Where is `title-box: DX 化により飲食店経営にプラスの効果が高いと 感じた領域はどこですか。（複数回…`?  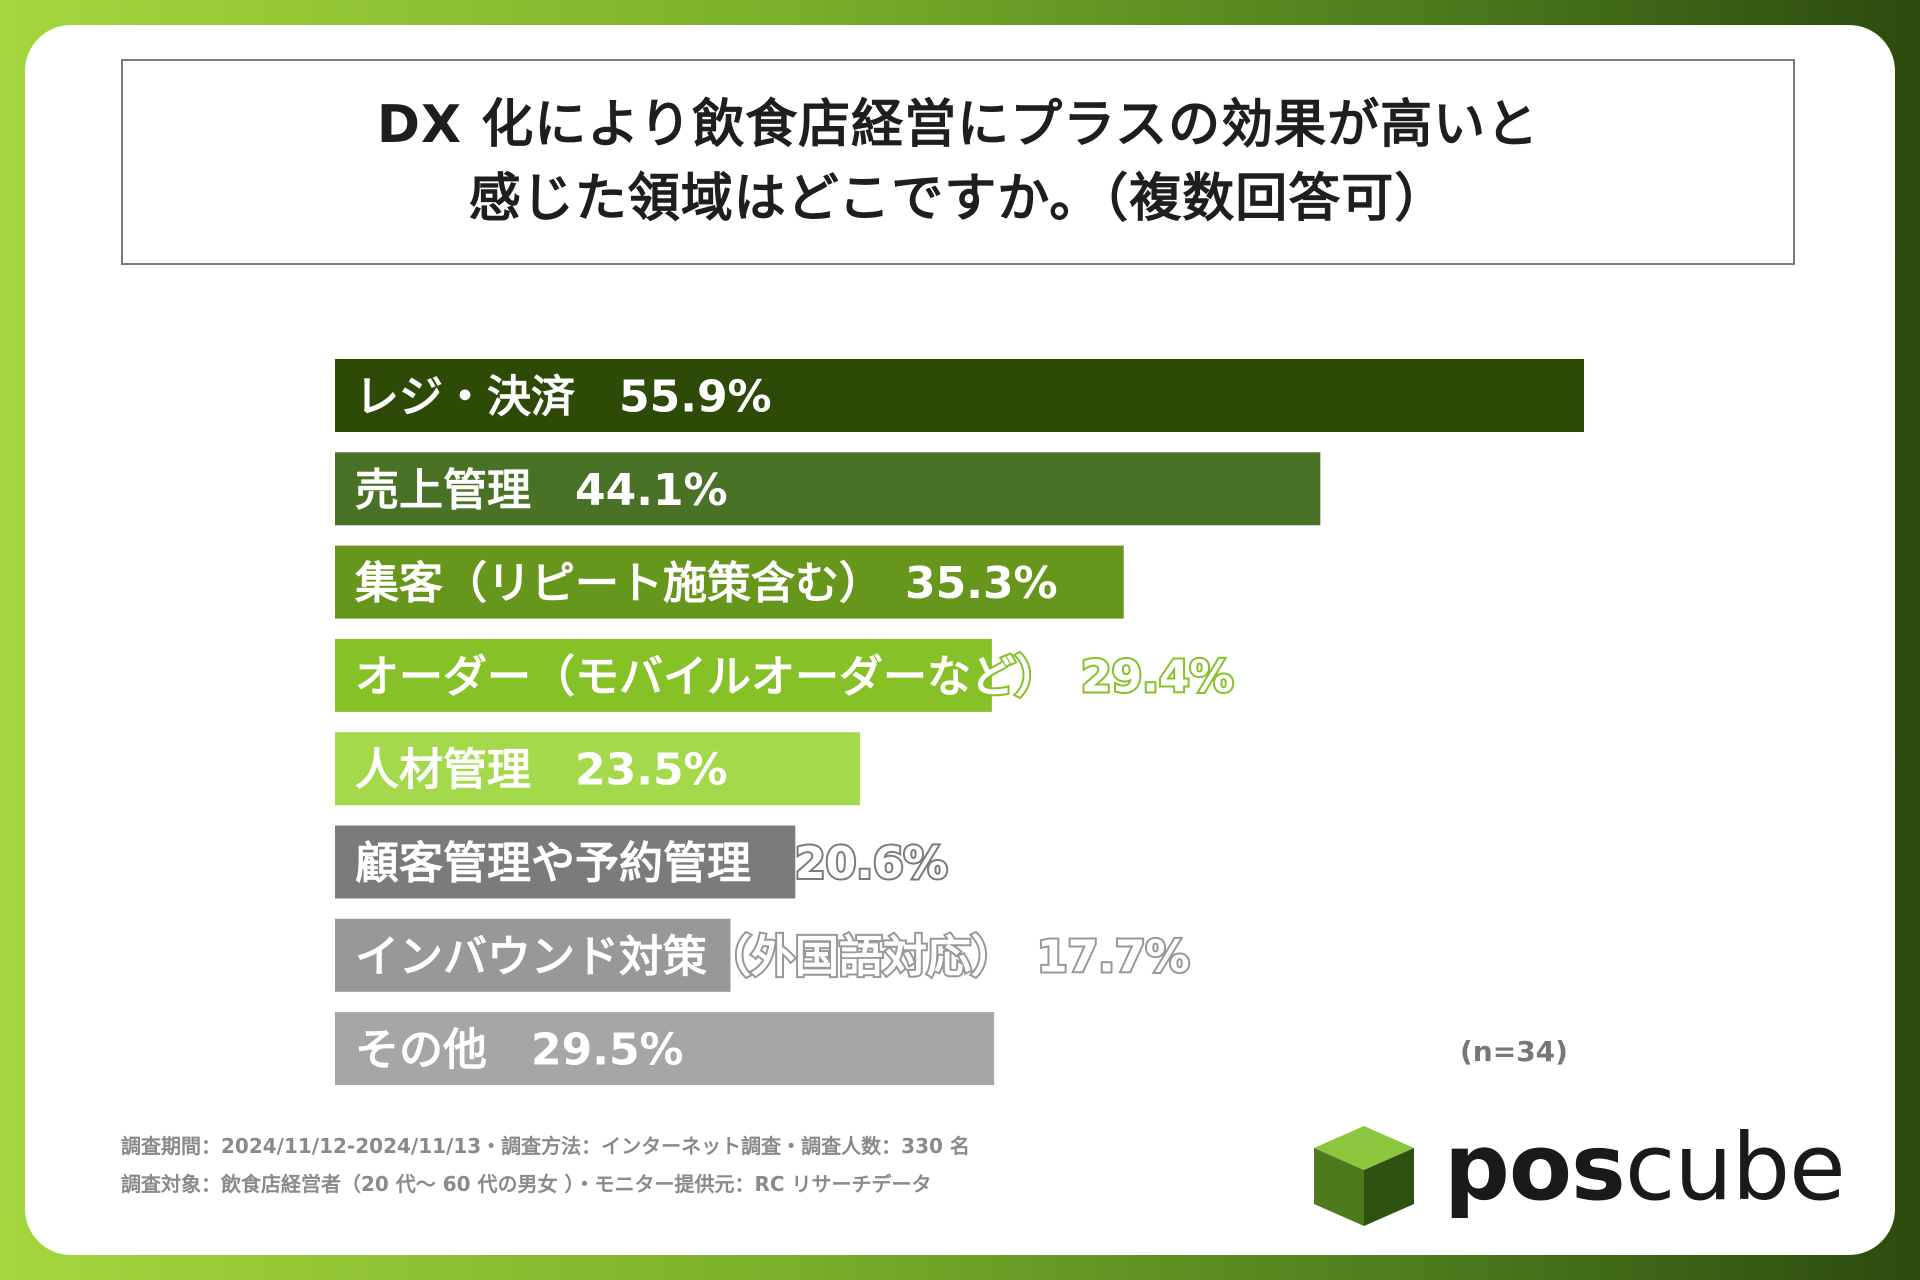
title-box: DX 化により飲食店経営にプラスの効果が高いと 感じた領域はどこですか。（複数回… is located at coordinates (958, 162).